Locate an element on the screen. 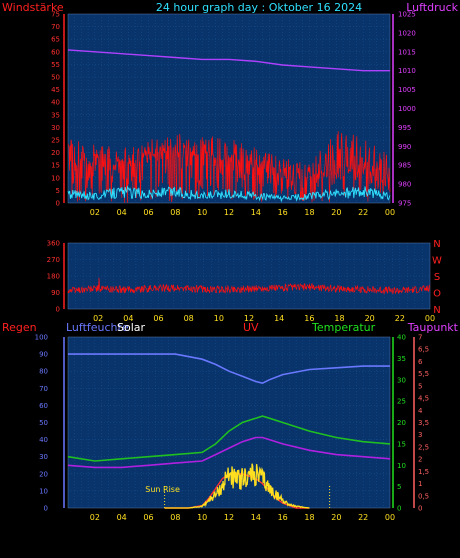 The width and height of the screenshot is (460, 558). uv-tick-label: 2,5 is located at coordinates (423, 447).